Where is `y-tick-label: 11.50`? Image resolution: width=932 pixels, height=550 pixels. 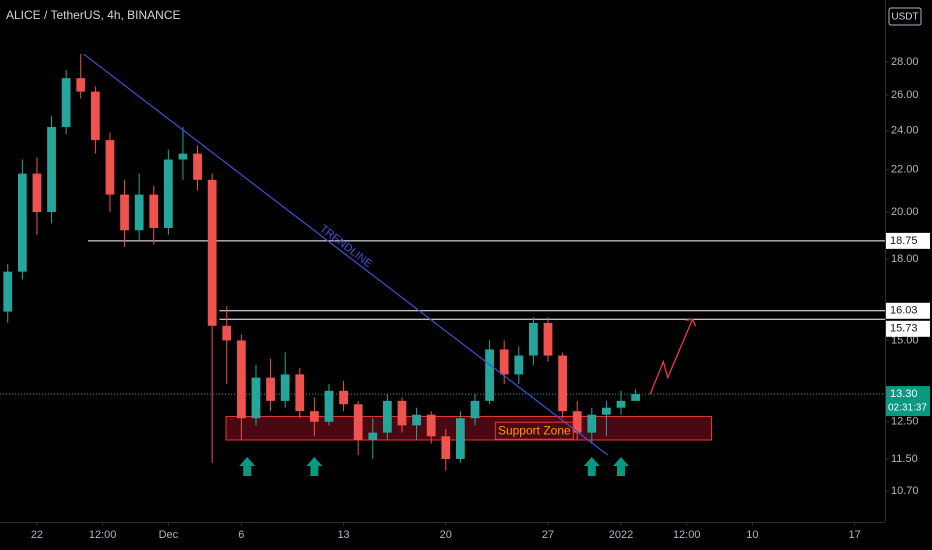 y-tick-label: 11.50 is located at coordinates (904, 459).